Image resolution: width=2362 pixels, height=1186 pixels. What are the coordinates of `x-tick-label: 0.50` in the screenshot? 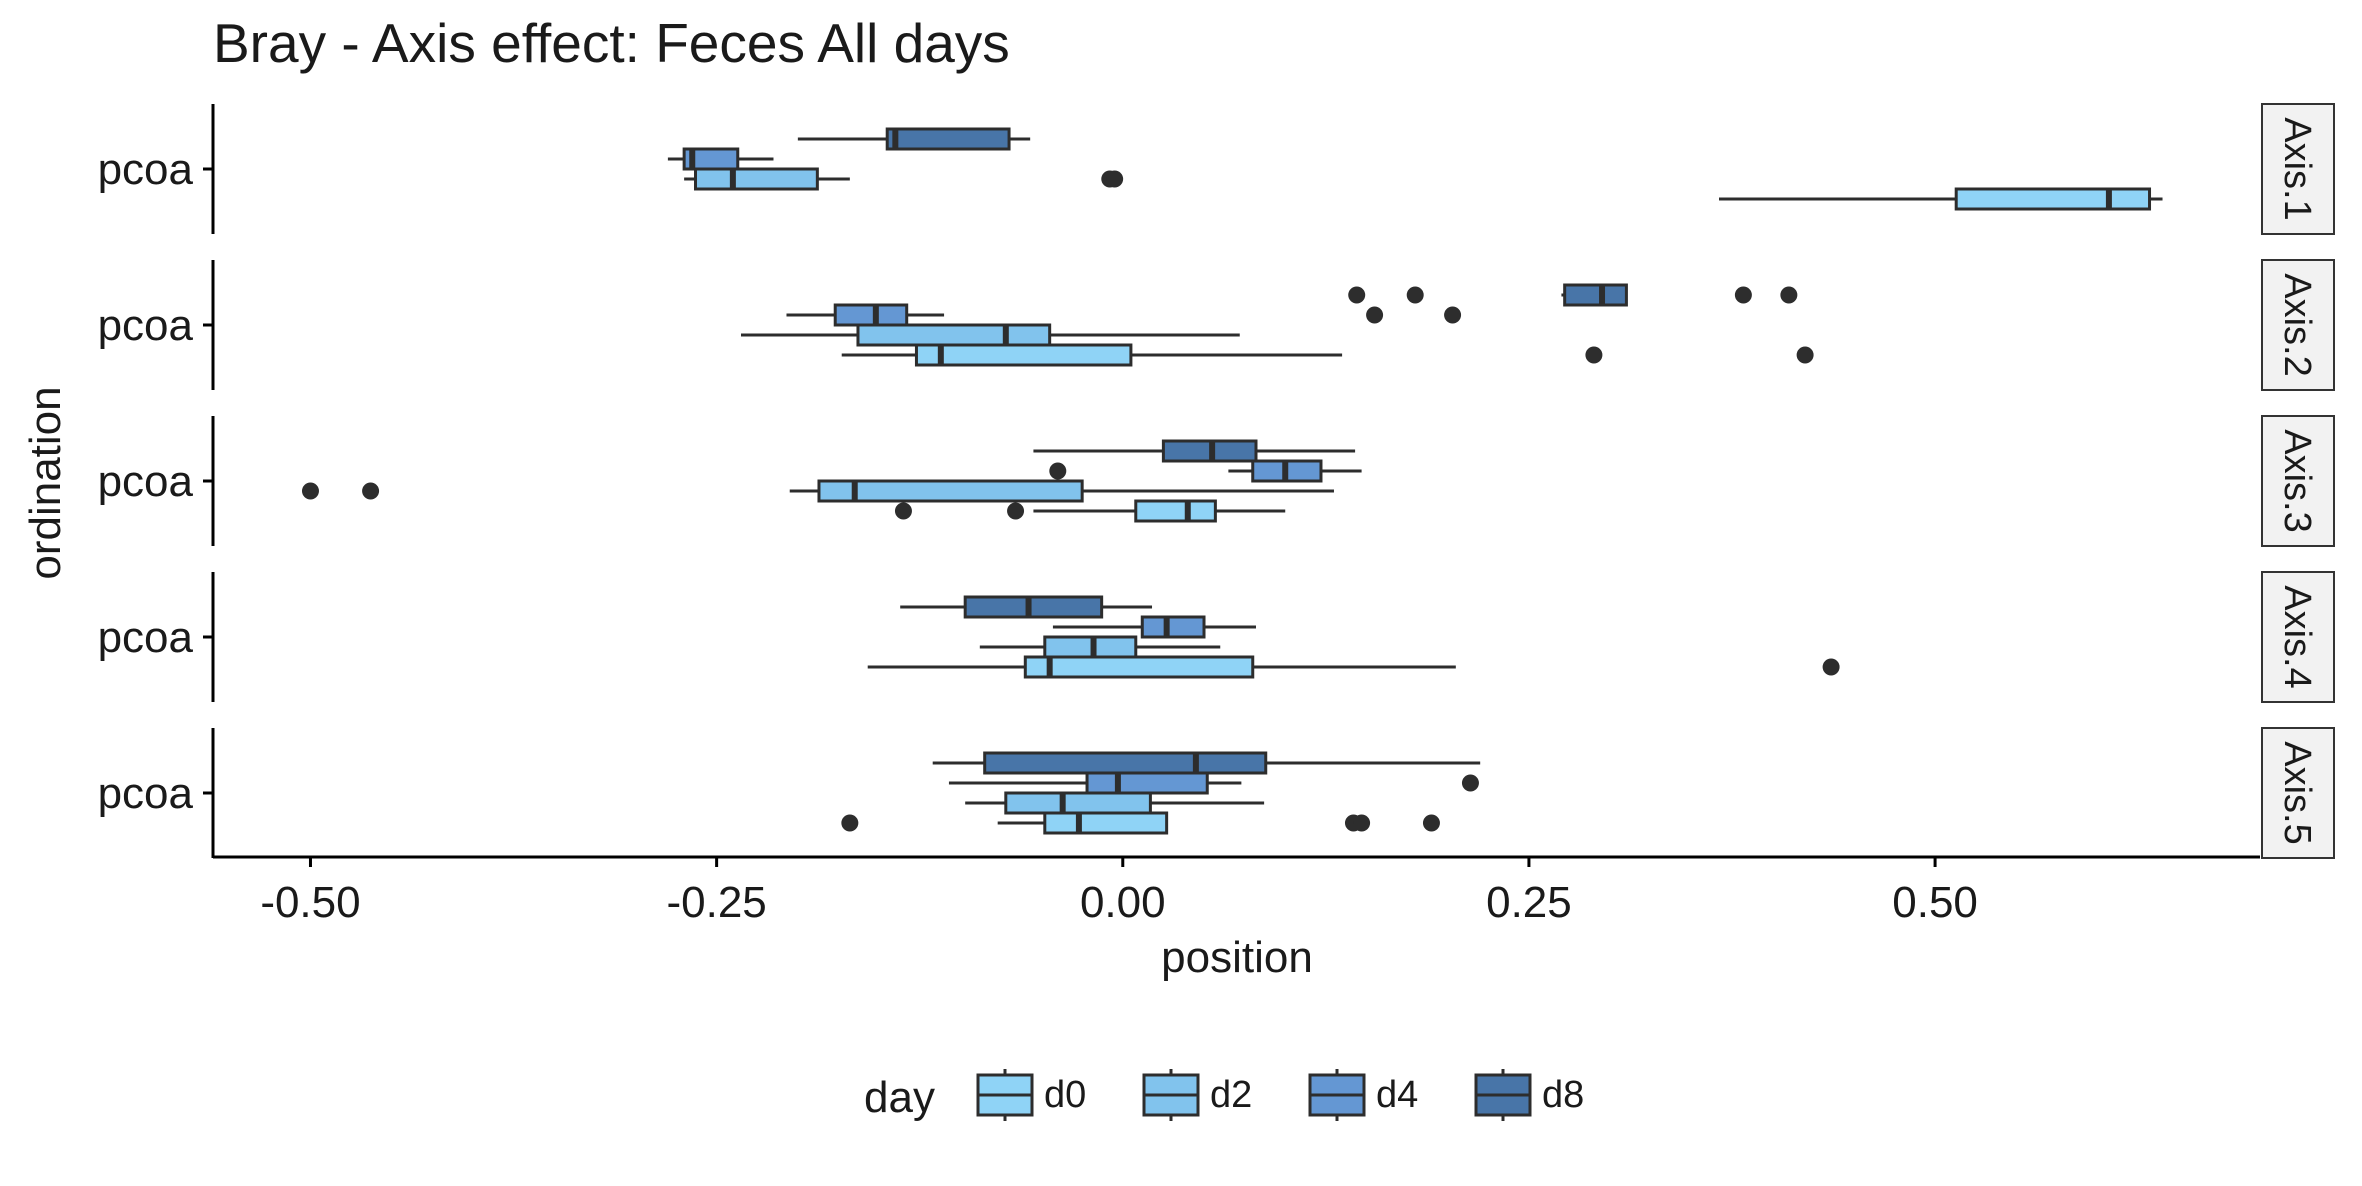 It's located at (1935, 902).